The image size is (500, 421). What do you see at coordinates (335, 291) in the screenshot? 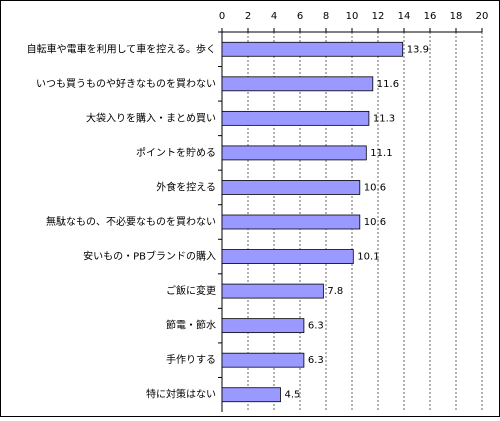
I see `value-label: 7.8` at bounding box center [335, 291].